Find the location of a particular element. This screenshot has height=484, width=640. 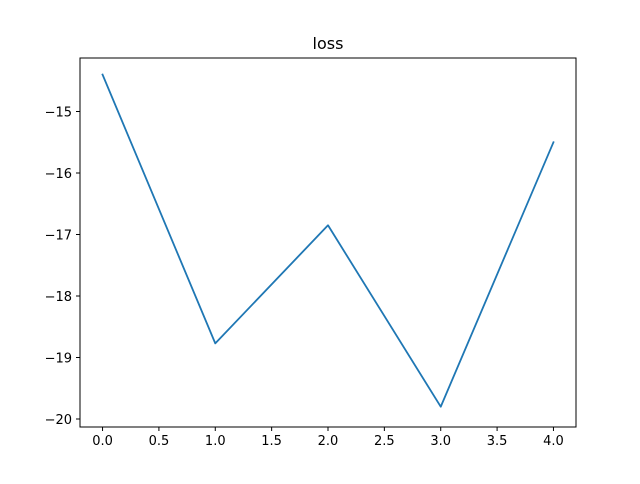

y-tick-label: −16 is located at coordinates (58, 174).